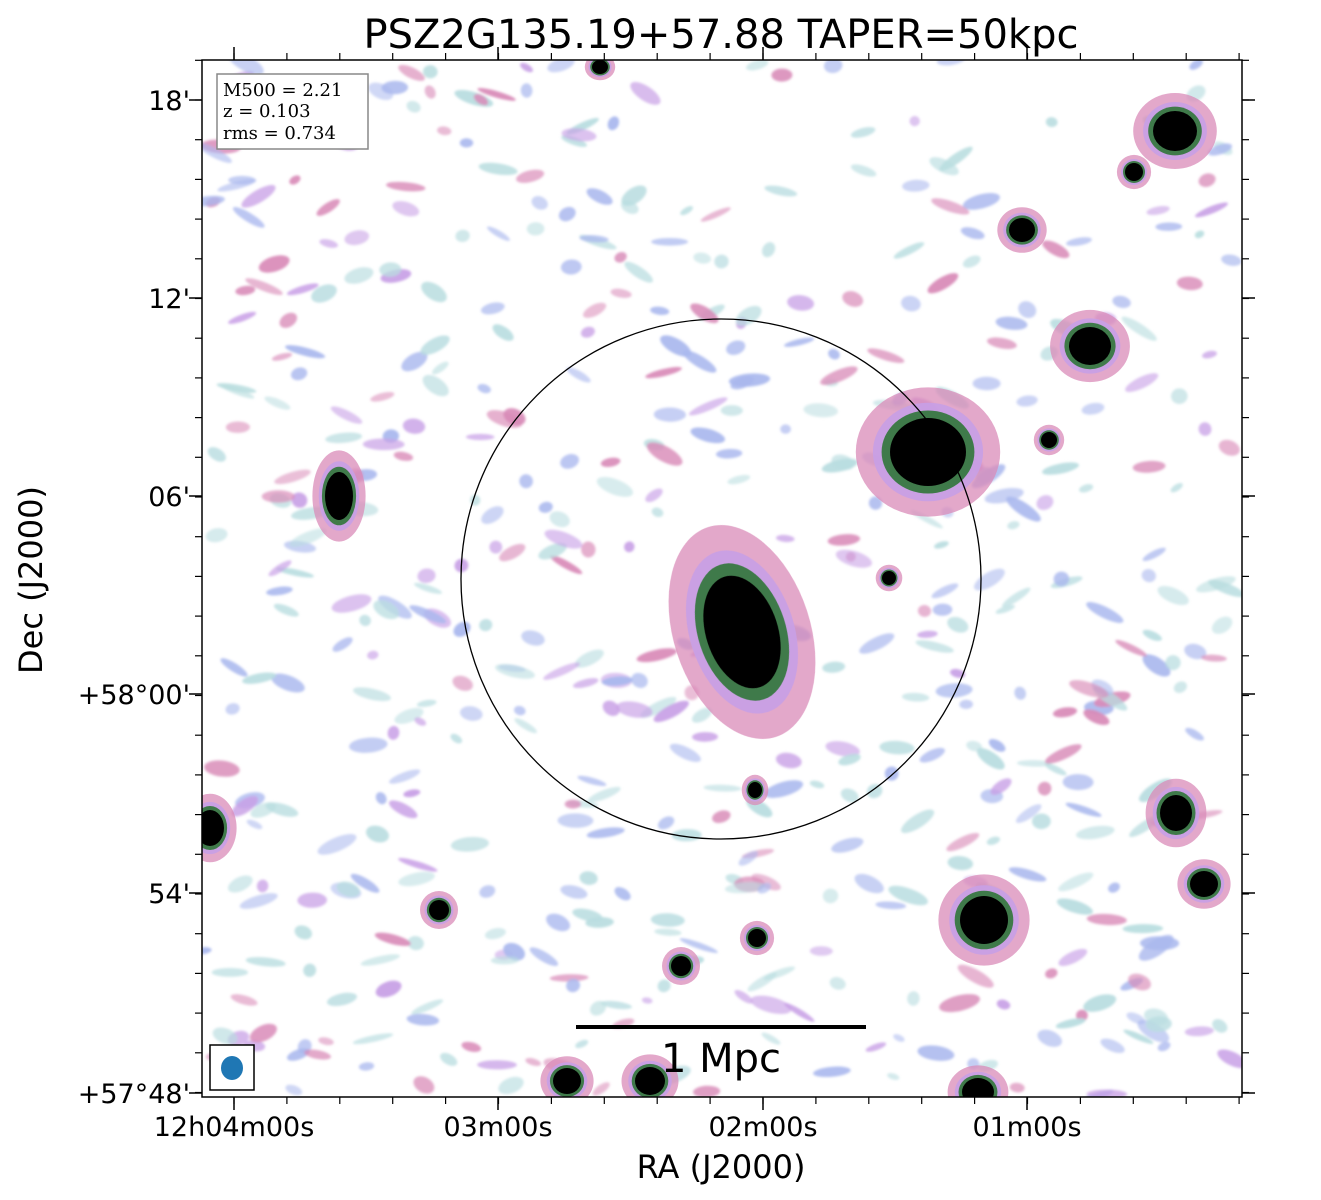 The image size is (1321, 1200). I want to click on scale-bar-label: 1 Mpc, so click(721, 1059).